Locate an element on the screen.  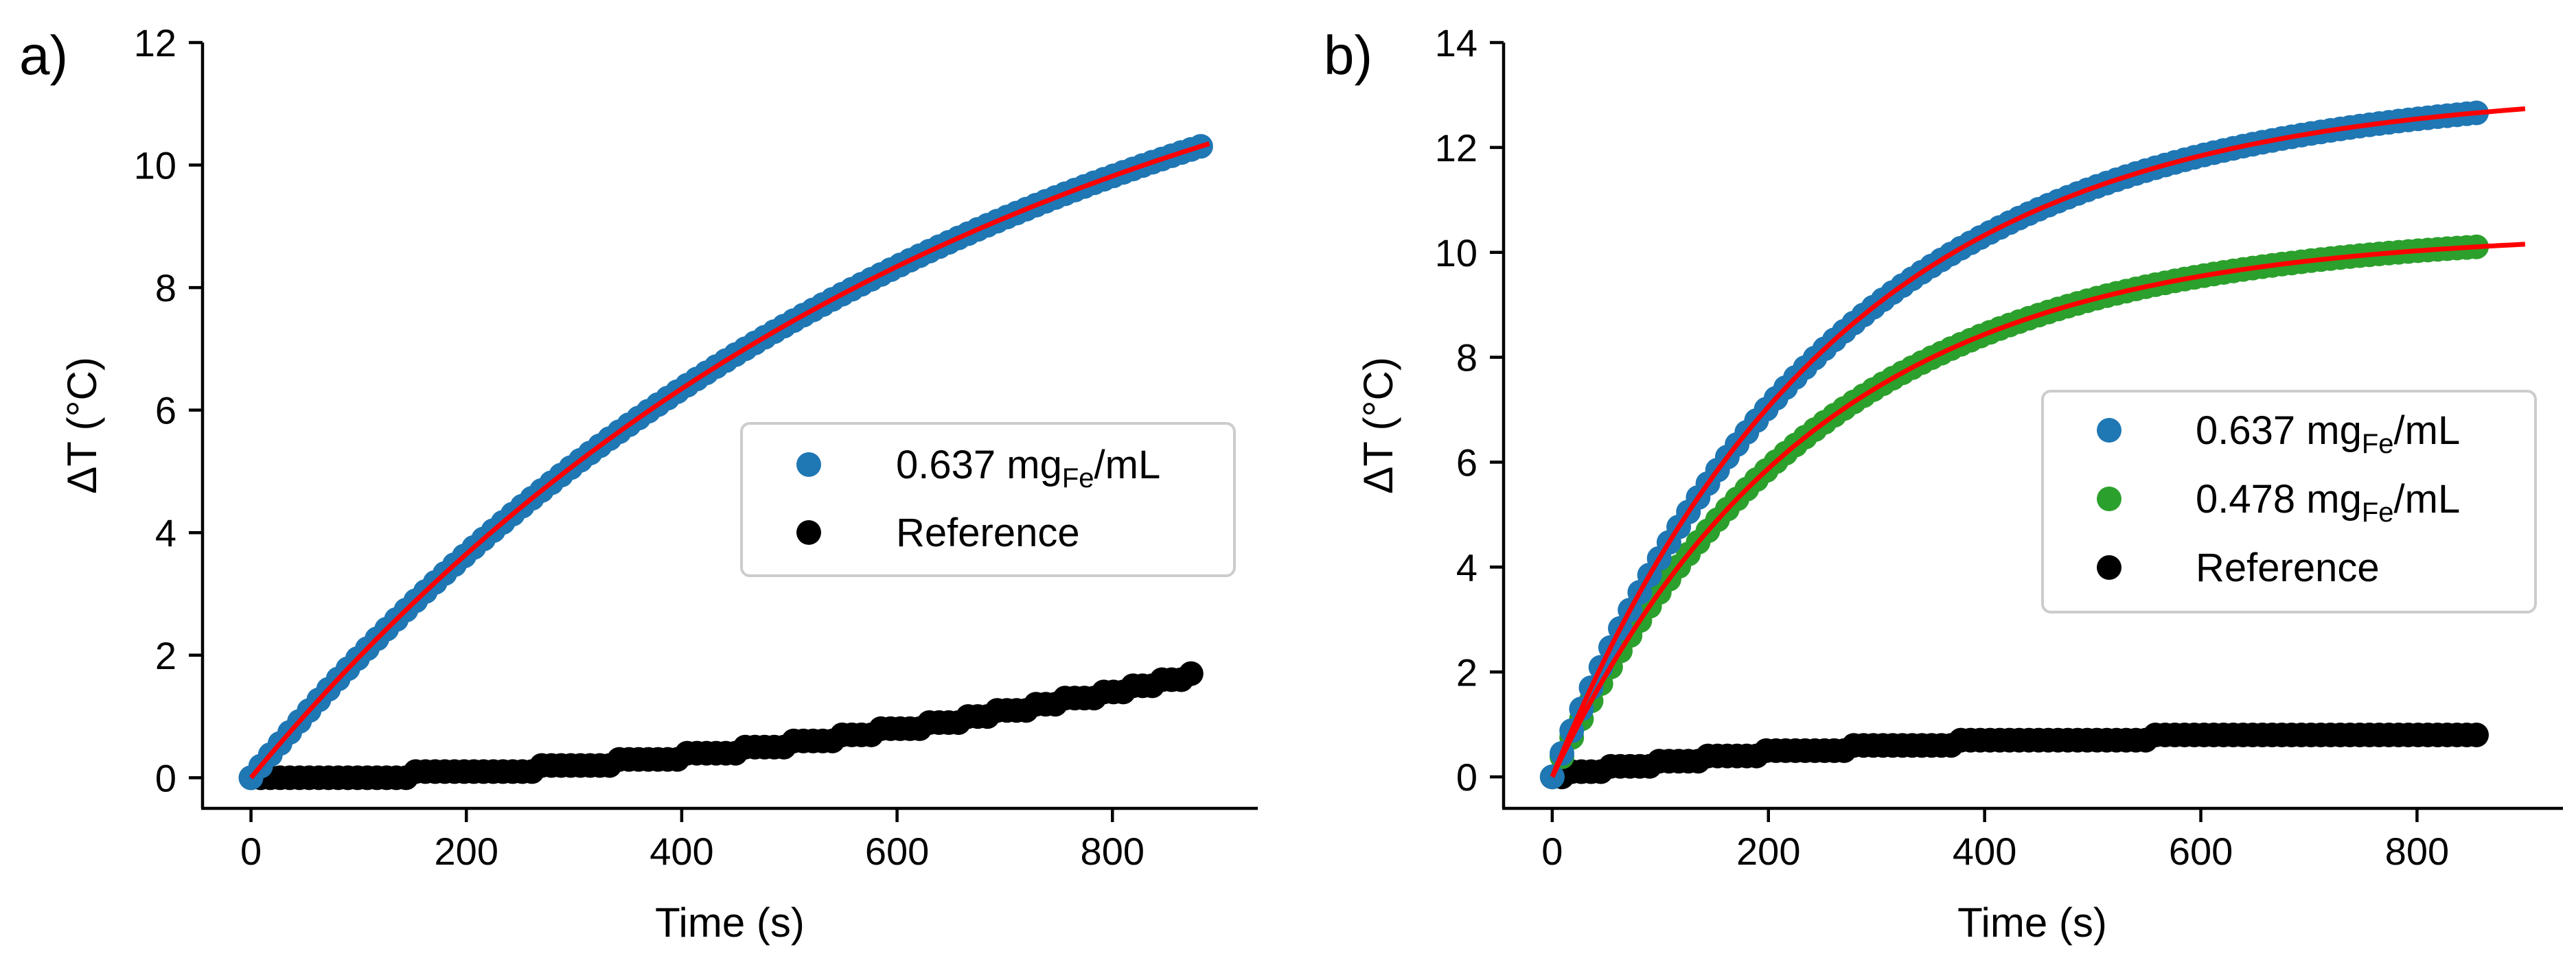
panel-a-legend-label-0-main: 0.637 mg is located at coordinates (979, 465).